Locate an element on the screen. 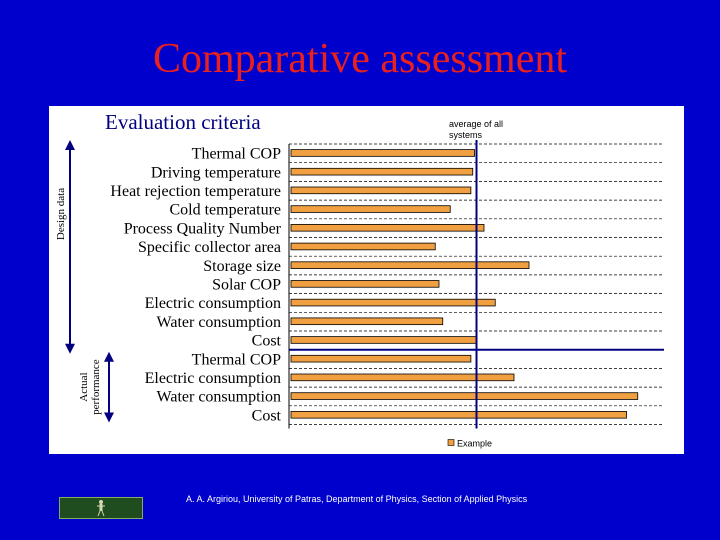 This screenshot has width=720, height=540. university-logo is located at coordinates (101, 508).